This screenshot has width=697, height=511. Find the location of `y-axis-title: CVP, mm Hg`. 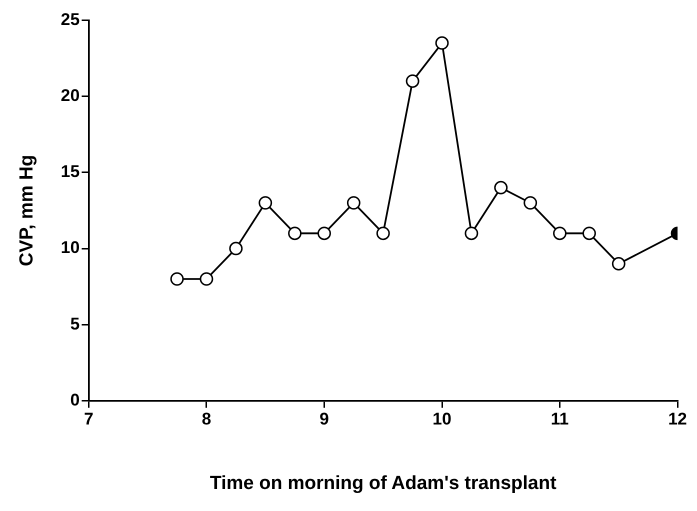

y-axis-title: CVP, mm Hg is located at coordinates (27, 210).